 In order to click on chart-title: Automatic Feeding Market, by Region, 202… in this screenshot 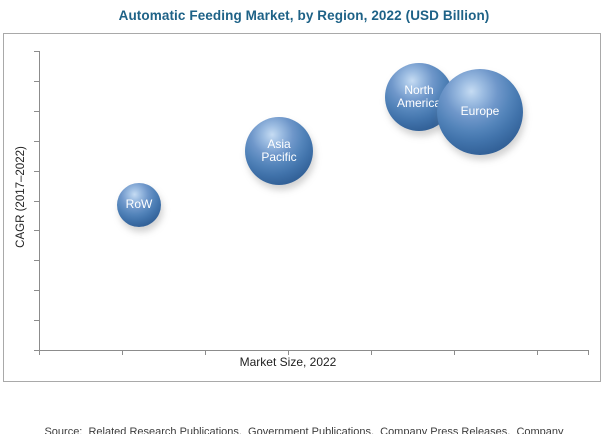, I will do `click(304, 15)`.